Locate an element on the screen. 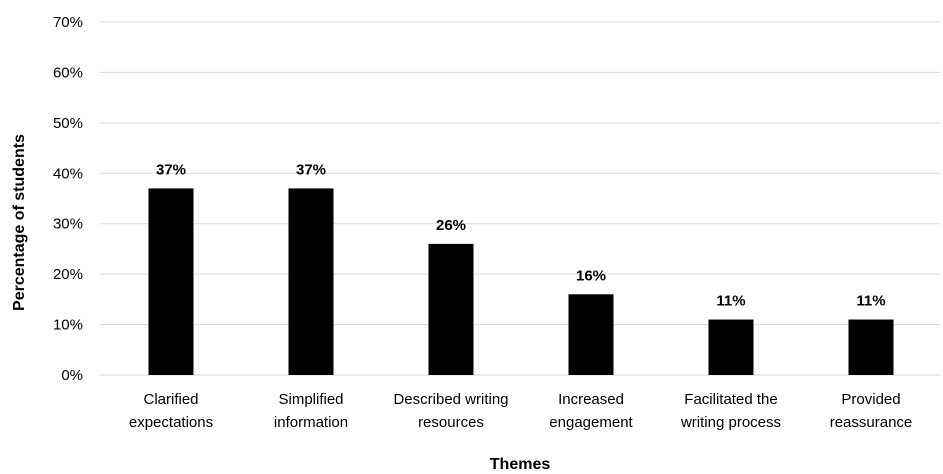 This screenshot has width=943, height=474. y-tick-label: 60% is located at coordinates (68, 72).